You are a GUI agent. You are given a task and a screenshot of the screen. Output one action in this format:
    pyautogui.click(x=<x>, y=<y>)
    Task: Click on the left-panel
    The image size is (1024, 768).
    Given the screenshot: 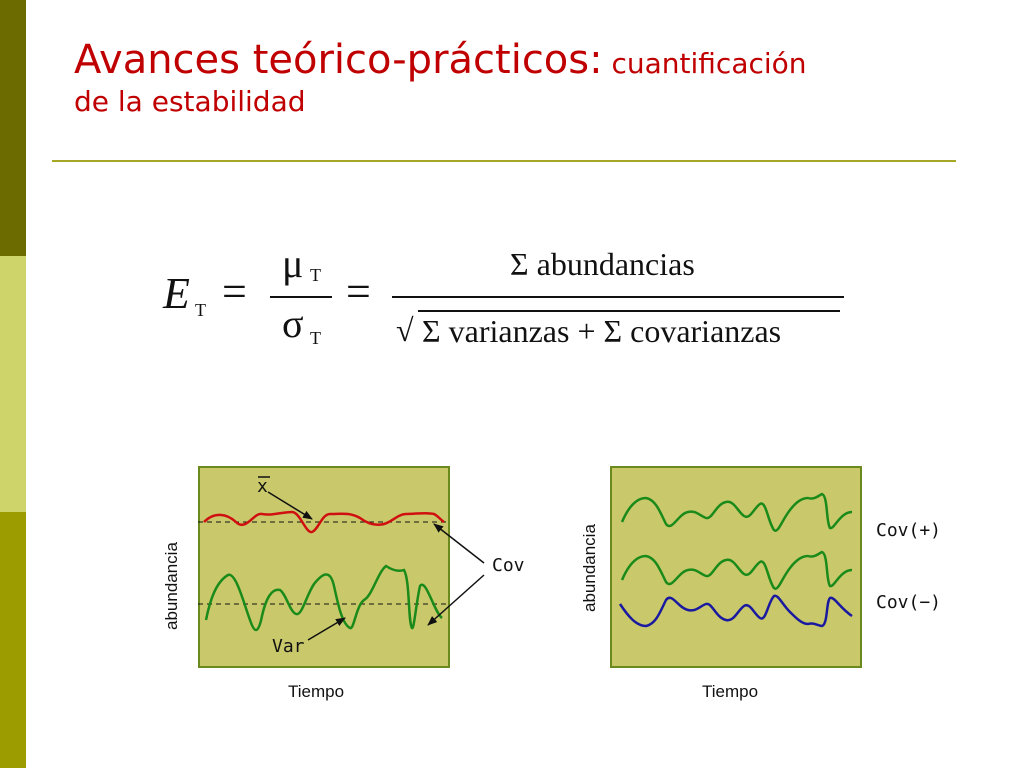 What is the action you would take?
    pyautogui.click(x=324, y=567)
    